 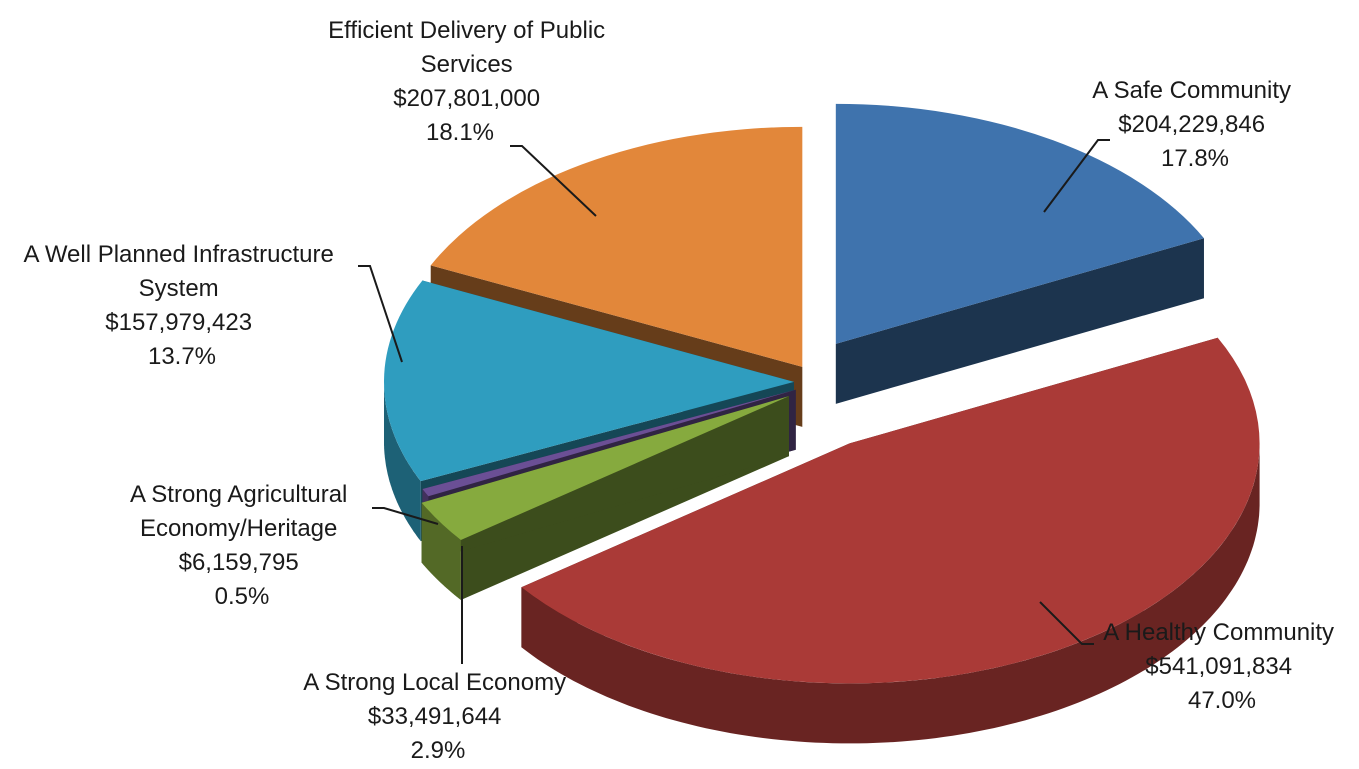 What do you see at coordinates (1076, 176) in the screenshot?
I see `leader-safe-community` at bounding box center [1076, 176].